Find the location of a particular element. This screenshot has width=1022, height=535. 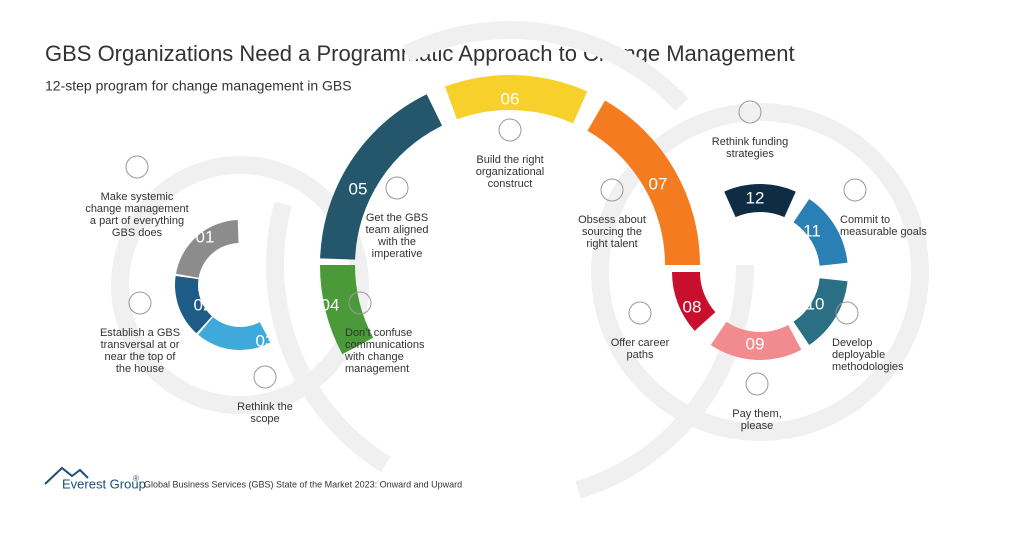

step-number: 07 is located at coordinates (658, 183).